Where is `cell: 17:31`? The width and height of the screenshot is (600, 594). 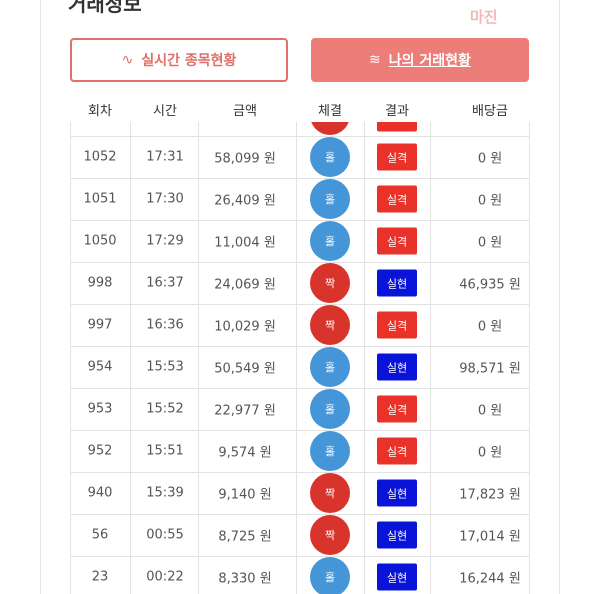
cell: 17:31 is located at coordinates (165, 157).